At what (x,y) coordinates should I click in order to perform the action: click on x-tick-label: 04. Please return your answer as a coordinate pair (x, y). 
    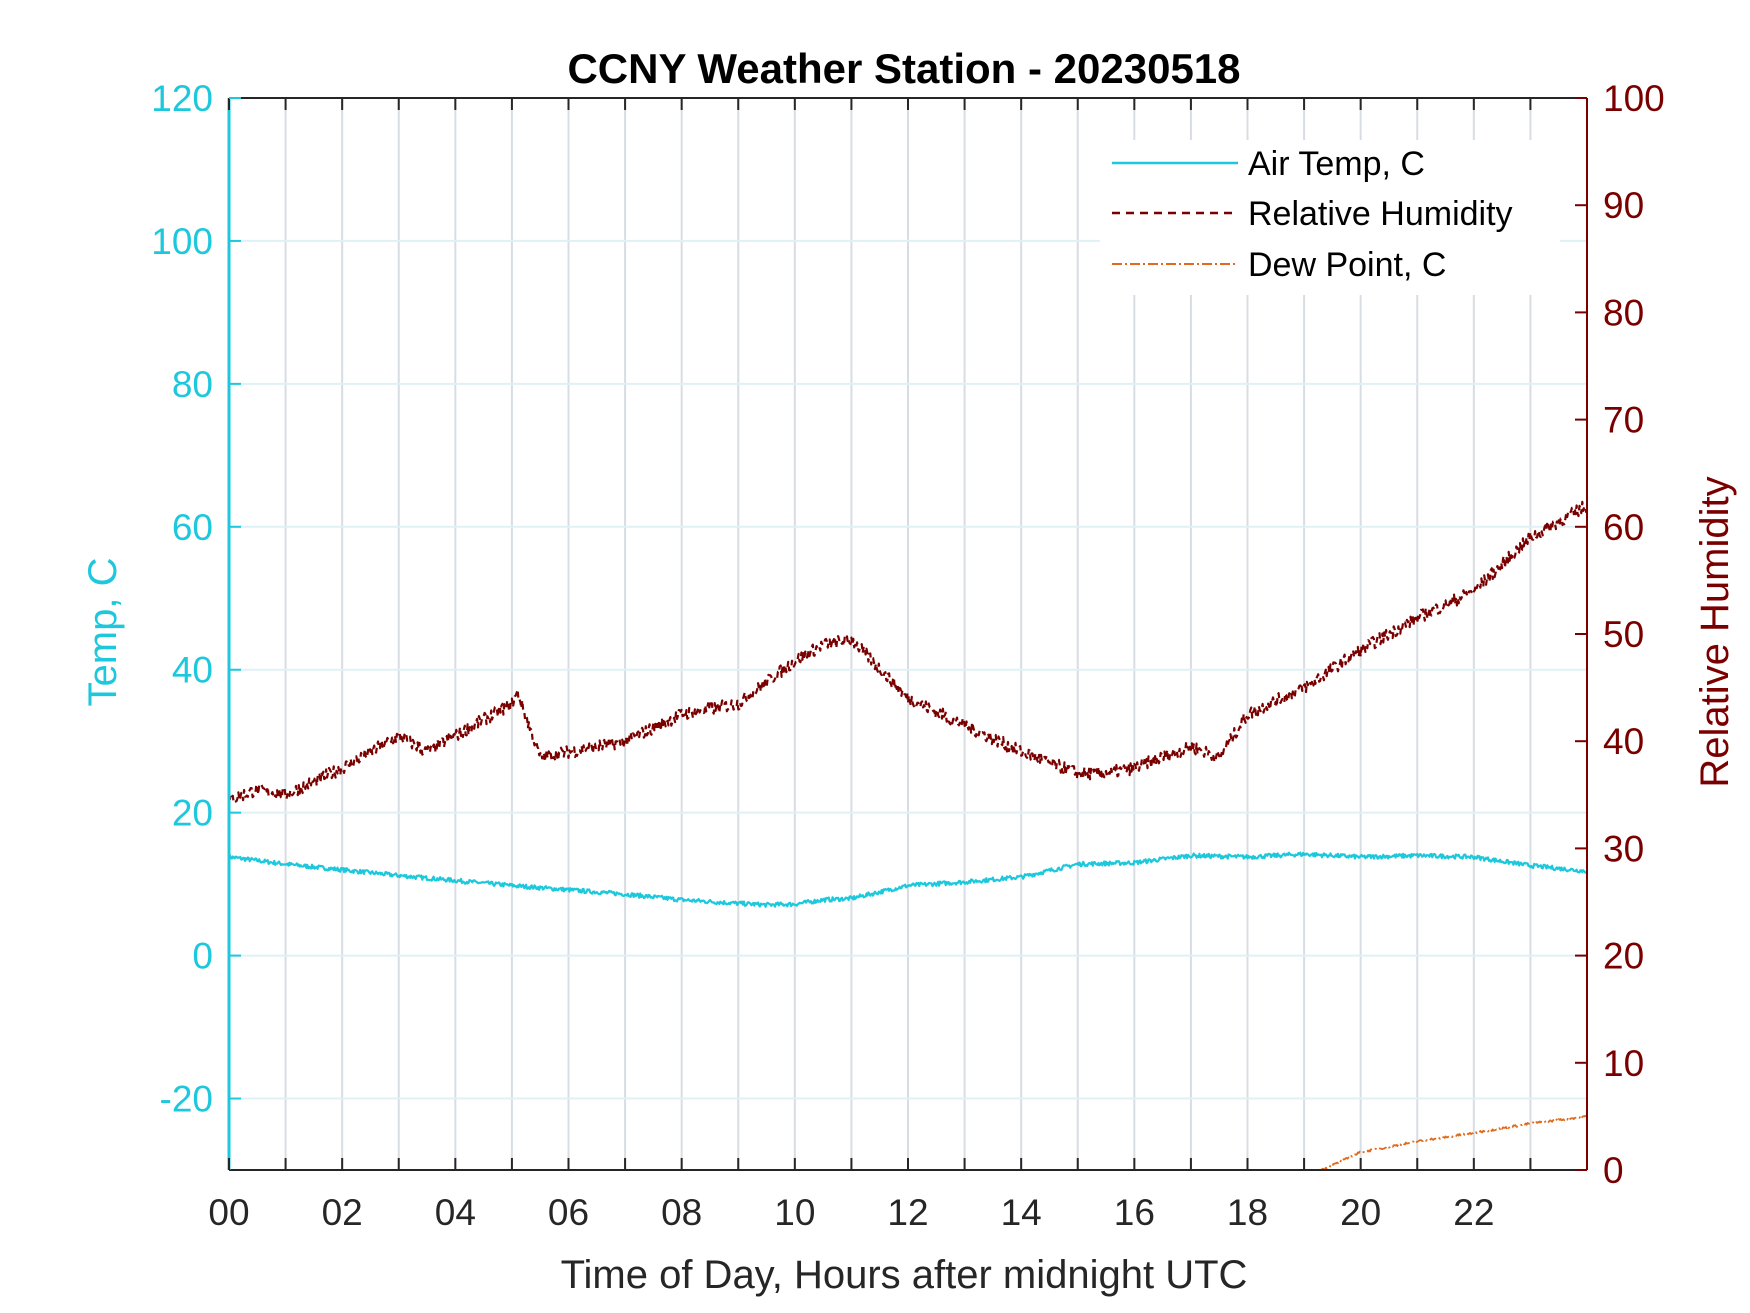
    Looking at the image, I should click on (455, 1212).